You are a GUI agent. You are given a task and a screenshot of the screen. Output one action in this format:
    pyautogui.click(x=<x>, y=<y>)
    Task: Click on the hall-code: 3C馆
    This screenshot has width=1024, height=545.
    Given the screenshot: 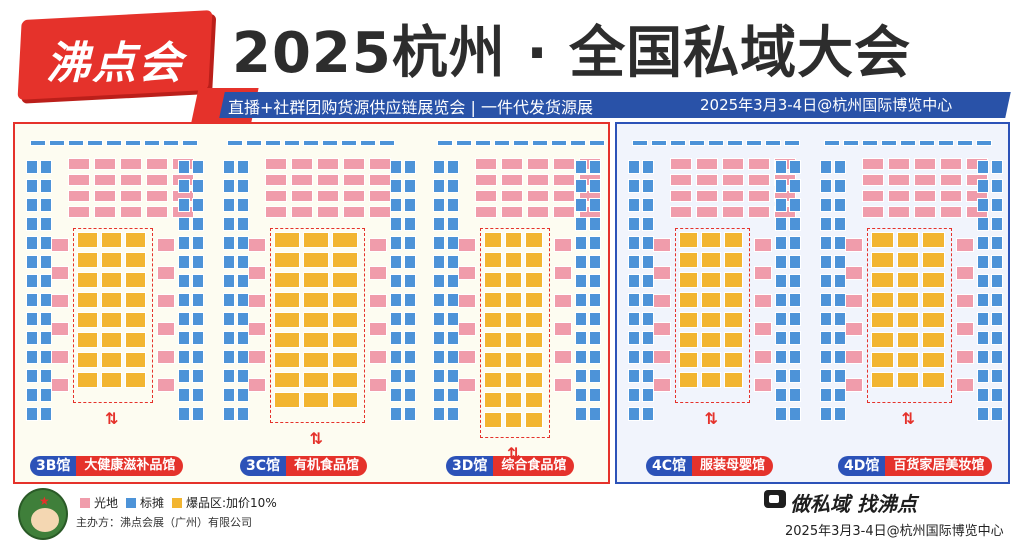 What is the action you would take?
    pyautogui.click(x=263, y=466)
    